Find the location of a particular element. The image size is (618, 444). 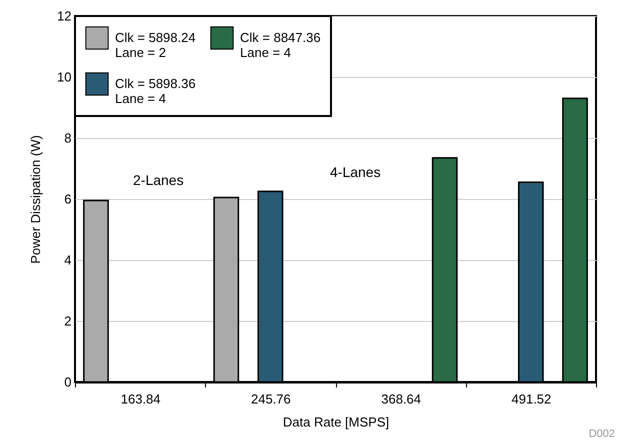

x-tick-label: 163.84 is located at coordinates (140, 399).